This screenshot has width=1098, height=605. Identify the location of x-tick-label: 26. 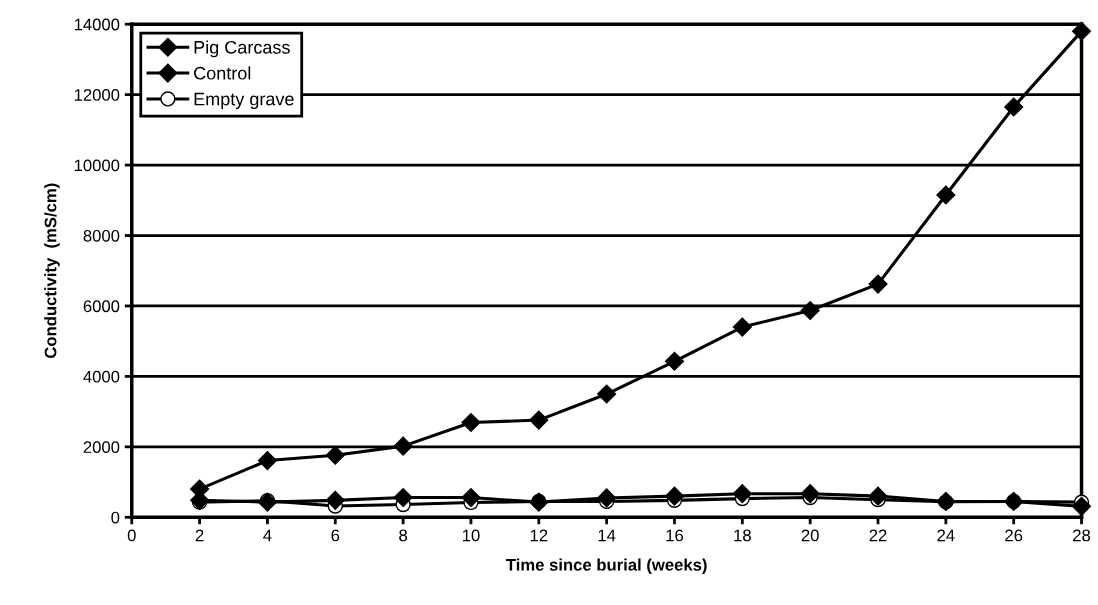
(1014, 535).